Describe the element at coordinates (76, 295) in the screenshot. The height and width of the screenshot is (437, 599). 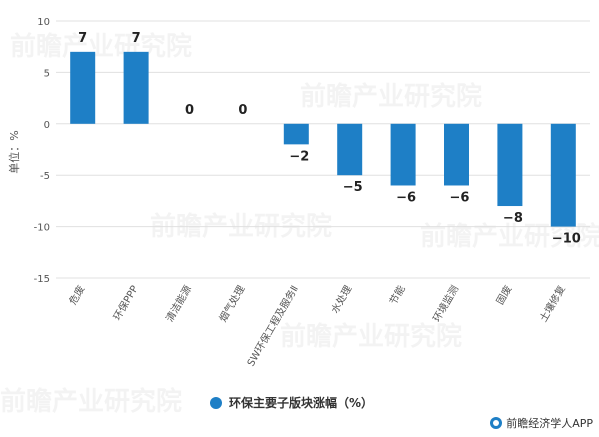
I see `x-category-label: 危废` at that location.